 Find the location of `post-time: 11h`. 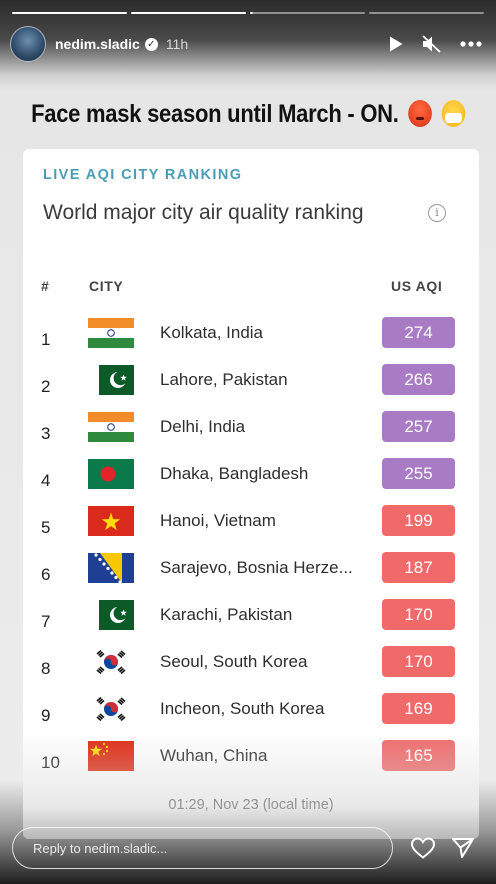

post-time: 11h is located at coordinates (177, 44).